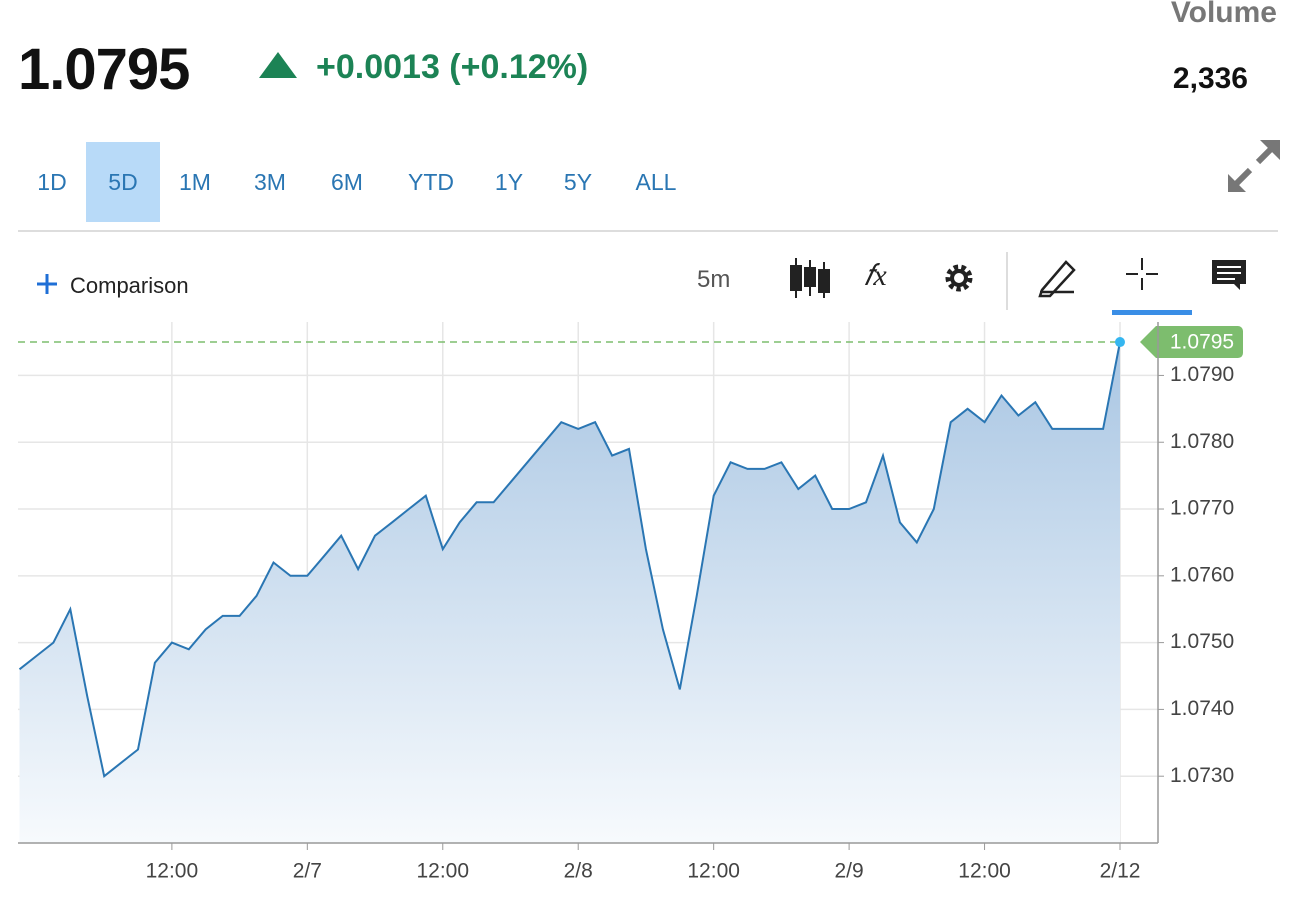 The width and height of the screenshot is (1294, 900). What do you see at coordinates (1254, 167) in the screenshot?
I see `expand-icon` at bounding box center [1254, 167].